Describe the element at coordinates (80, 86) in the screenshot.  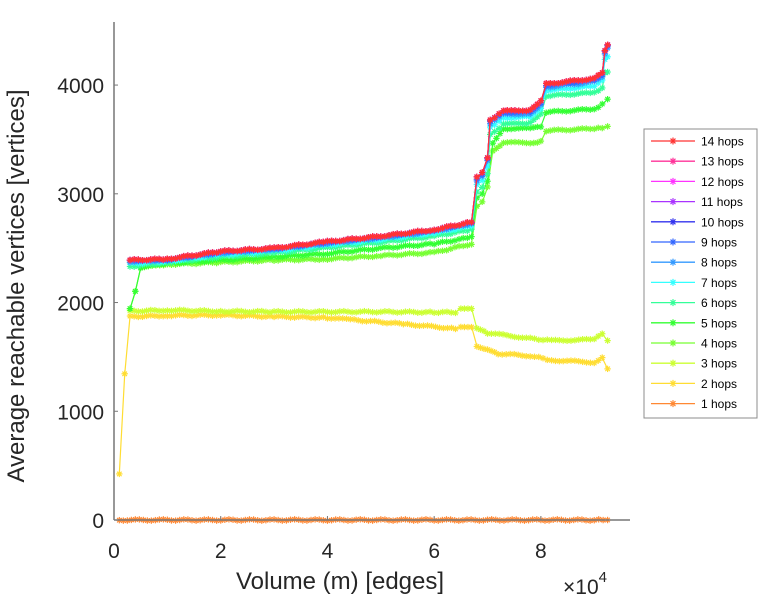
I see `y-tick-label: 4000` at that location.